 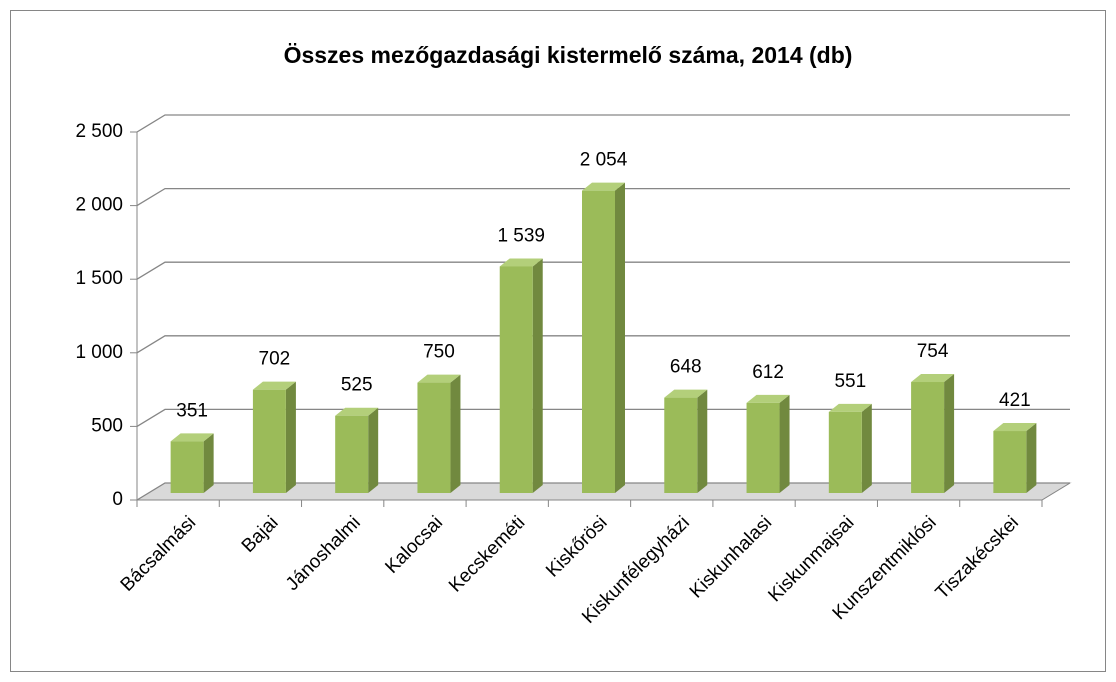 I want to click on y-tick-label: 0, so click(x=117, y=499).